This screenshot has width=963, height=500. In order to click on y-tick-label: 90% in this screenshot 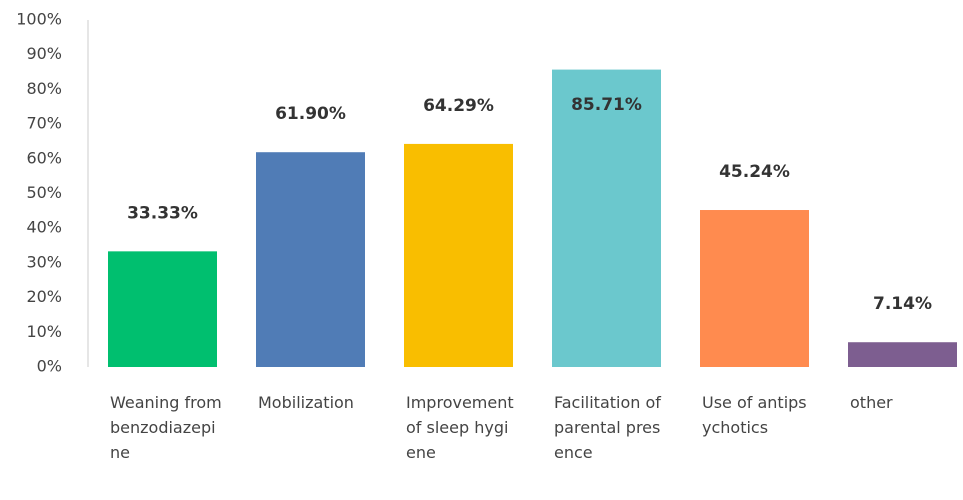, I will do `click(44, 53)`.